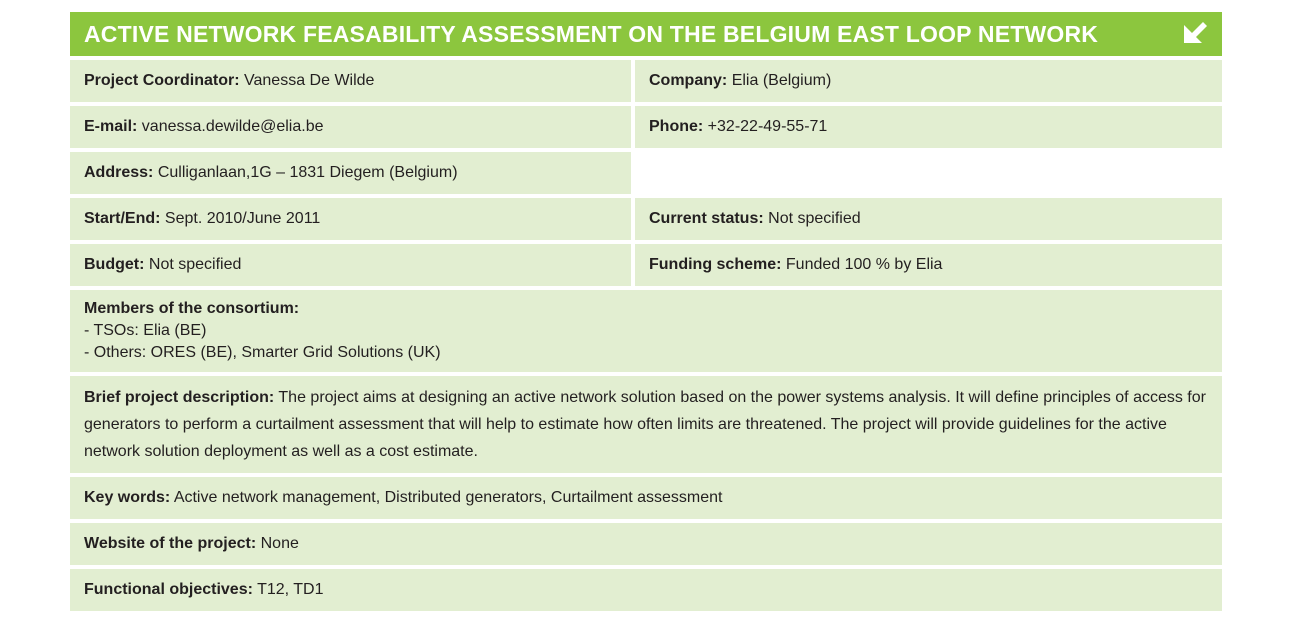  I want to click on field: Start/End: Sept. 2010/June 2011, so click(350, 219).